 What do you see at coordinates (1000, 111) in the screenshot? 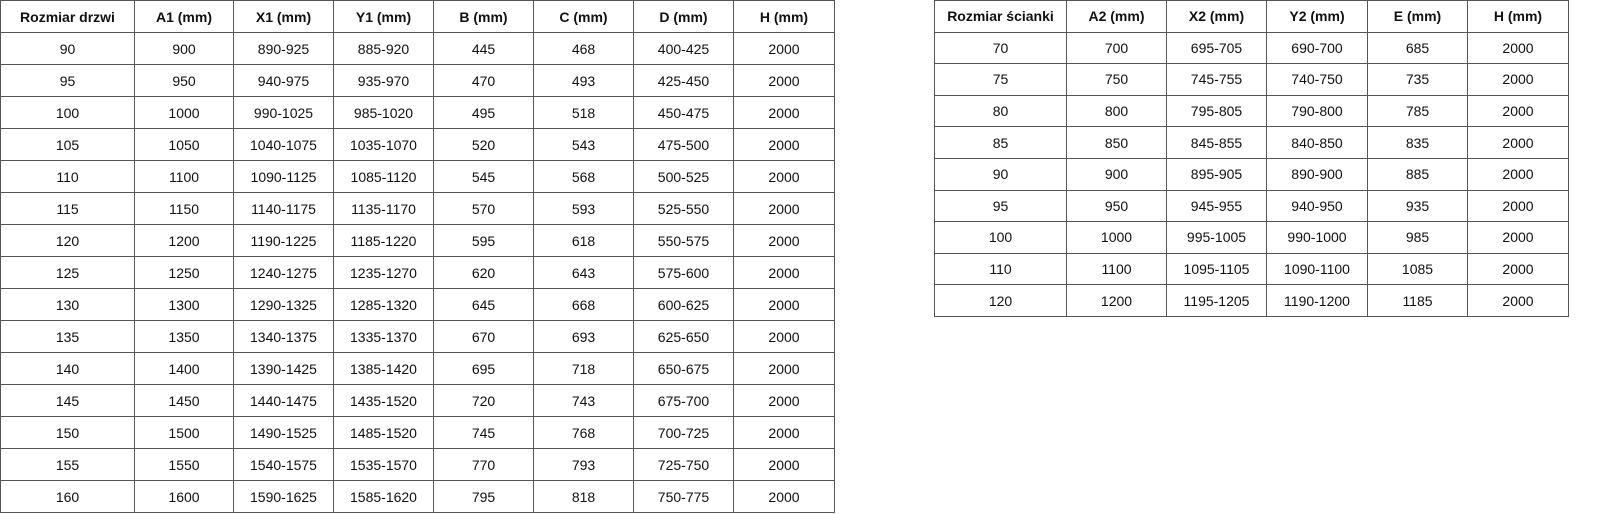
I see `table-cell: 80` at bounding box center [1000, 111].